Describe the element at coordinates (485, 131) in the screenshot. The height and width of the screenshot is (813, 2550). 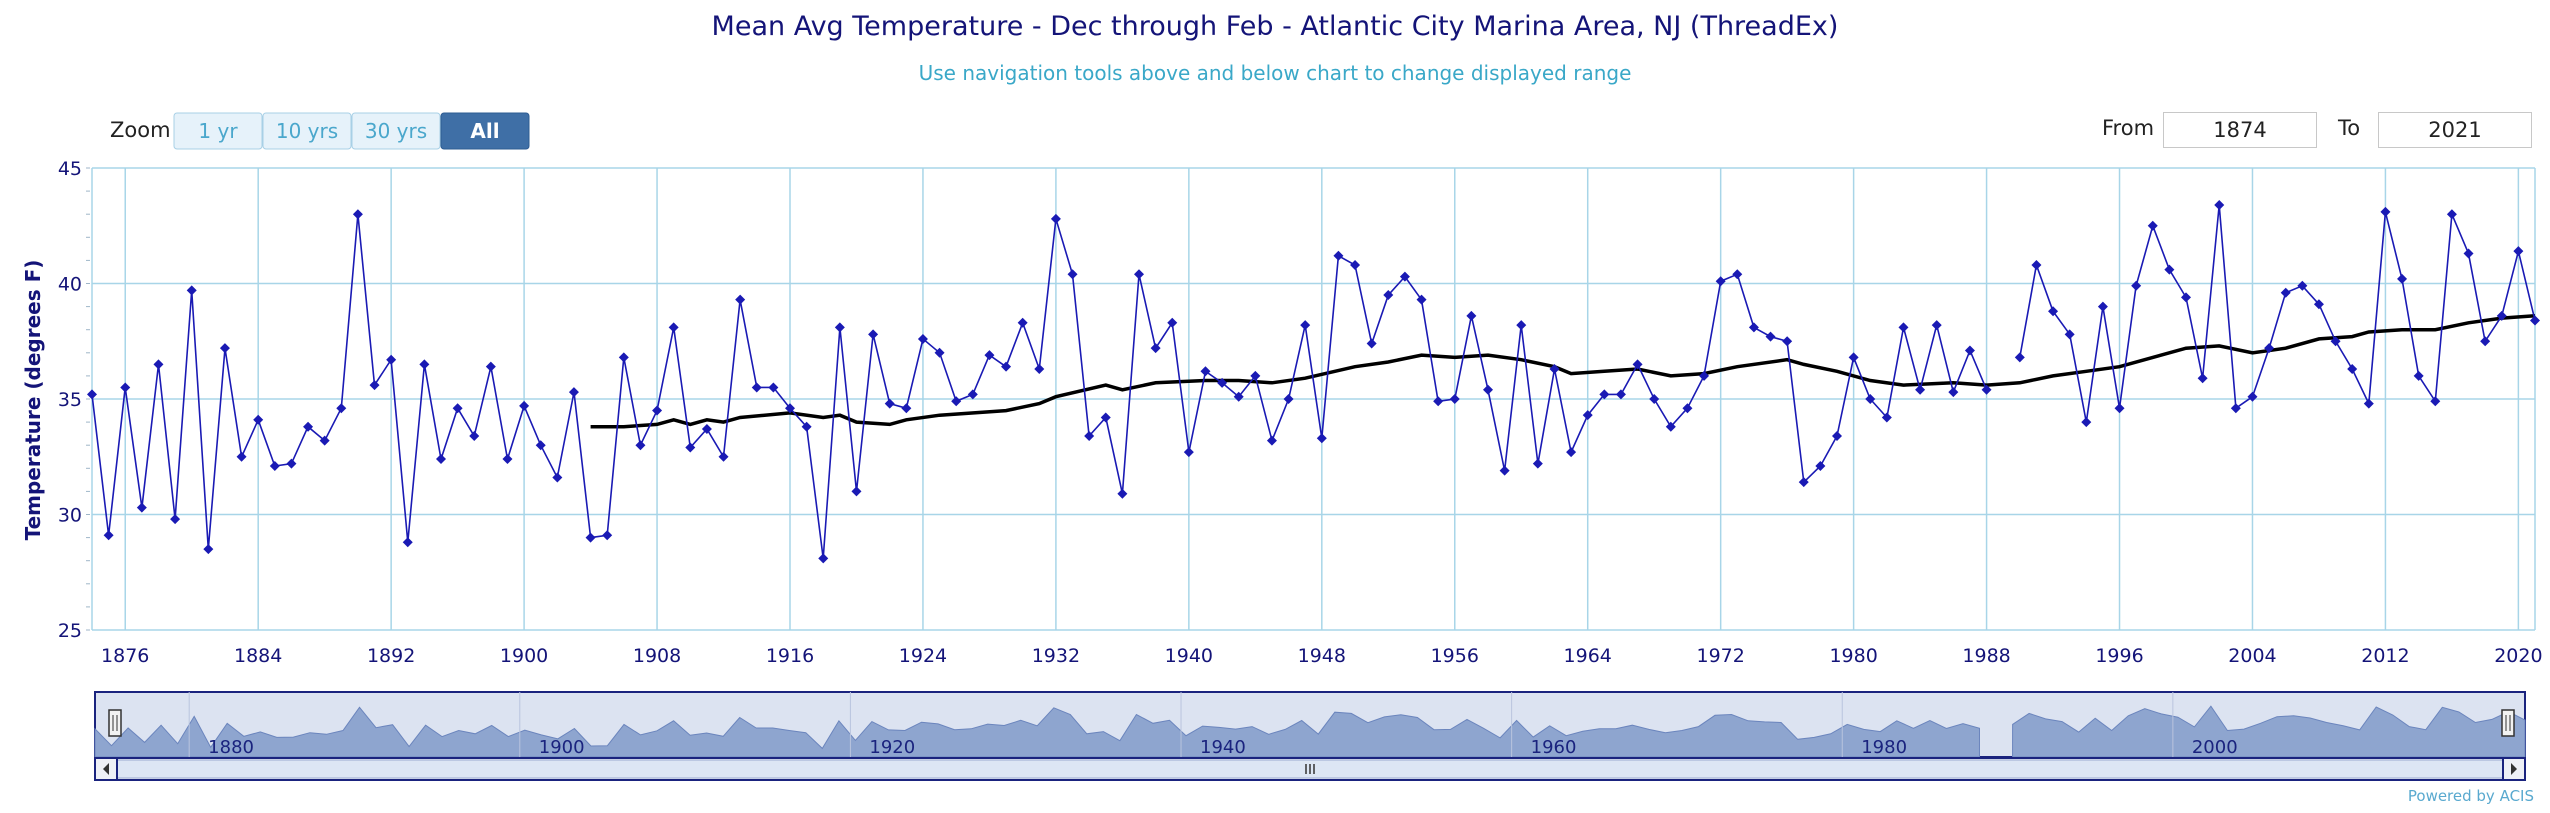
I see `zoom-button-All` at that location.